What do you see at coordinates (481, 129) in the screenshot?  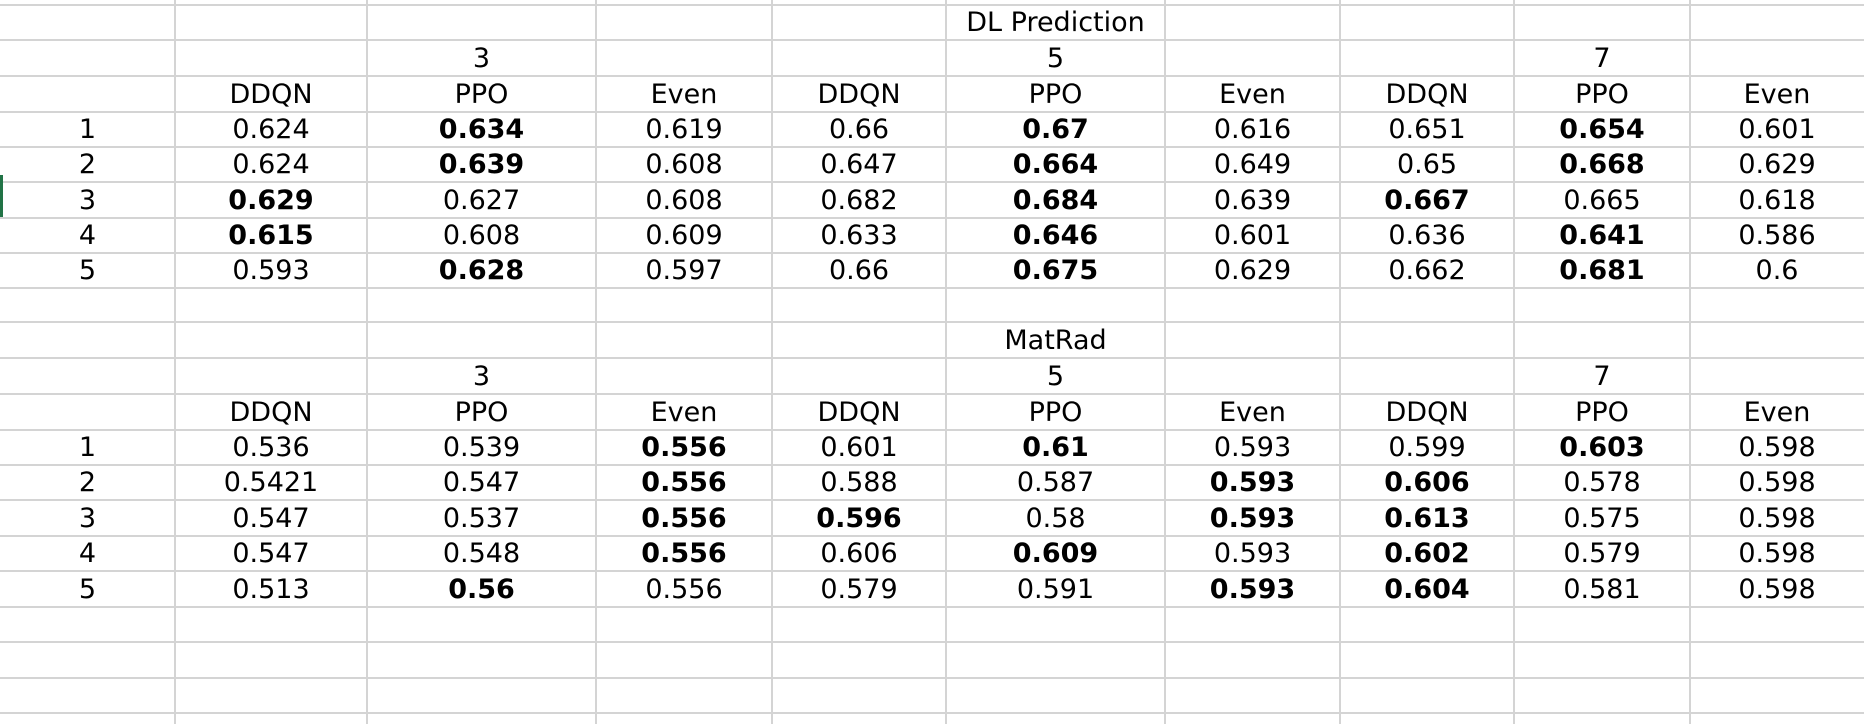 I see `value-cell: 0.634` at bounding box center [481, 129].